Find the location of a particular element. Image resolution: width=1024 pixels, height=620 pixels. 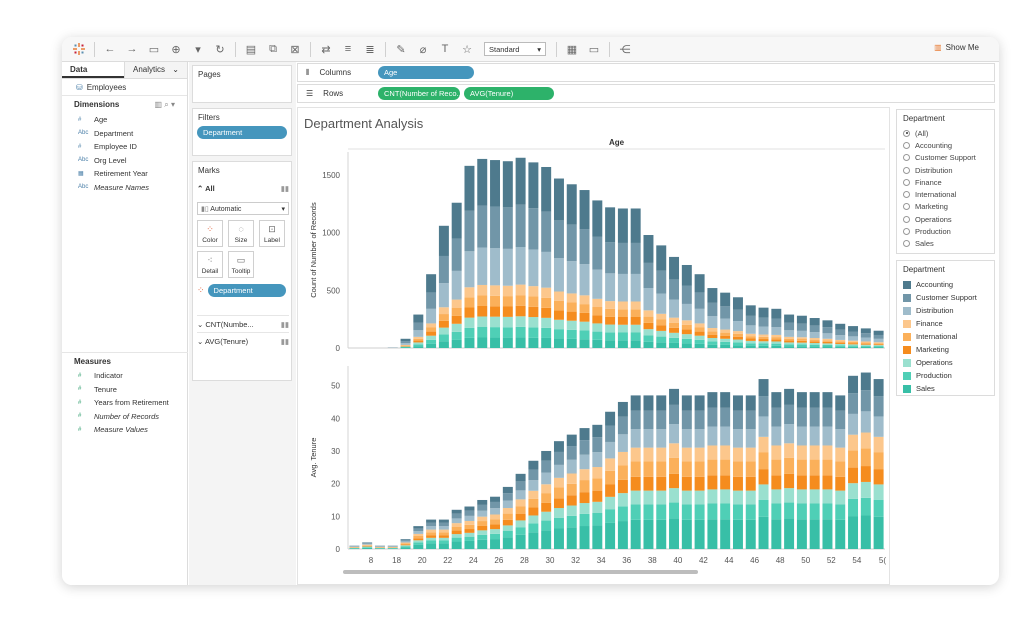

label-button: ⊡ Label is located at coordinates (272, 233).